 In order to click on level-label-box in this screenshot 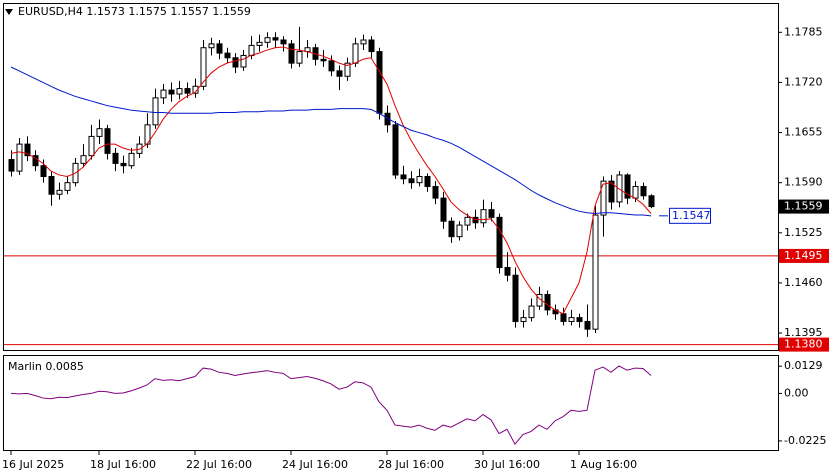, I will do `click(804, 344)`.